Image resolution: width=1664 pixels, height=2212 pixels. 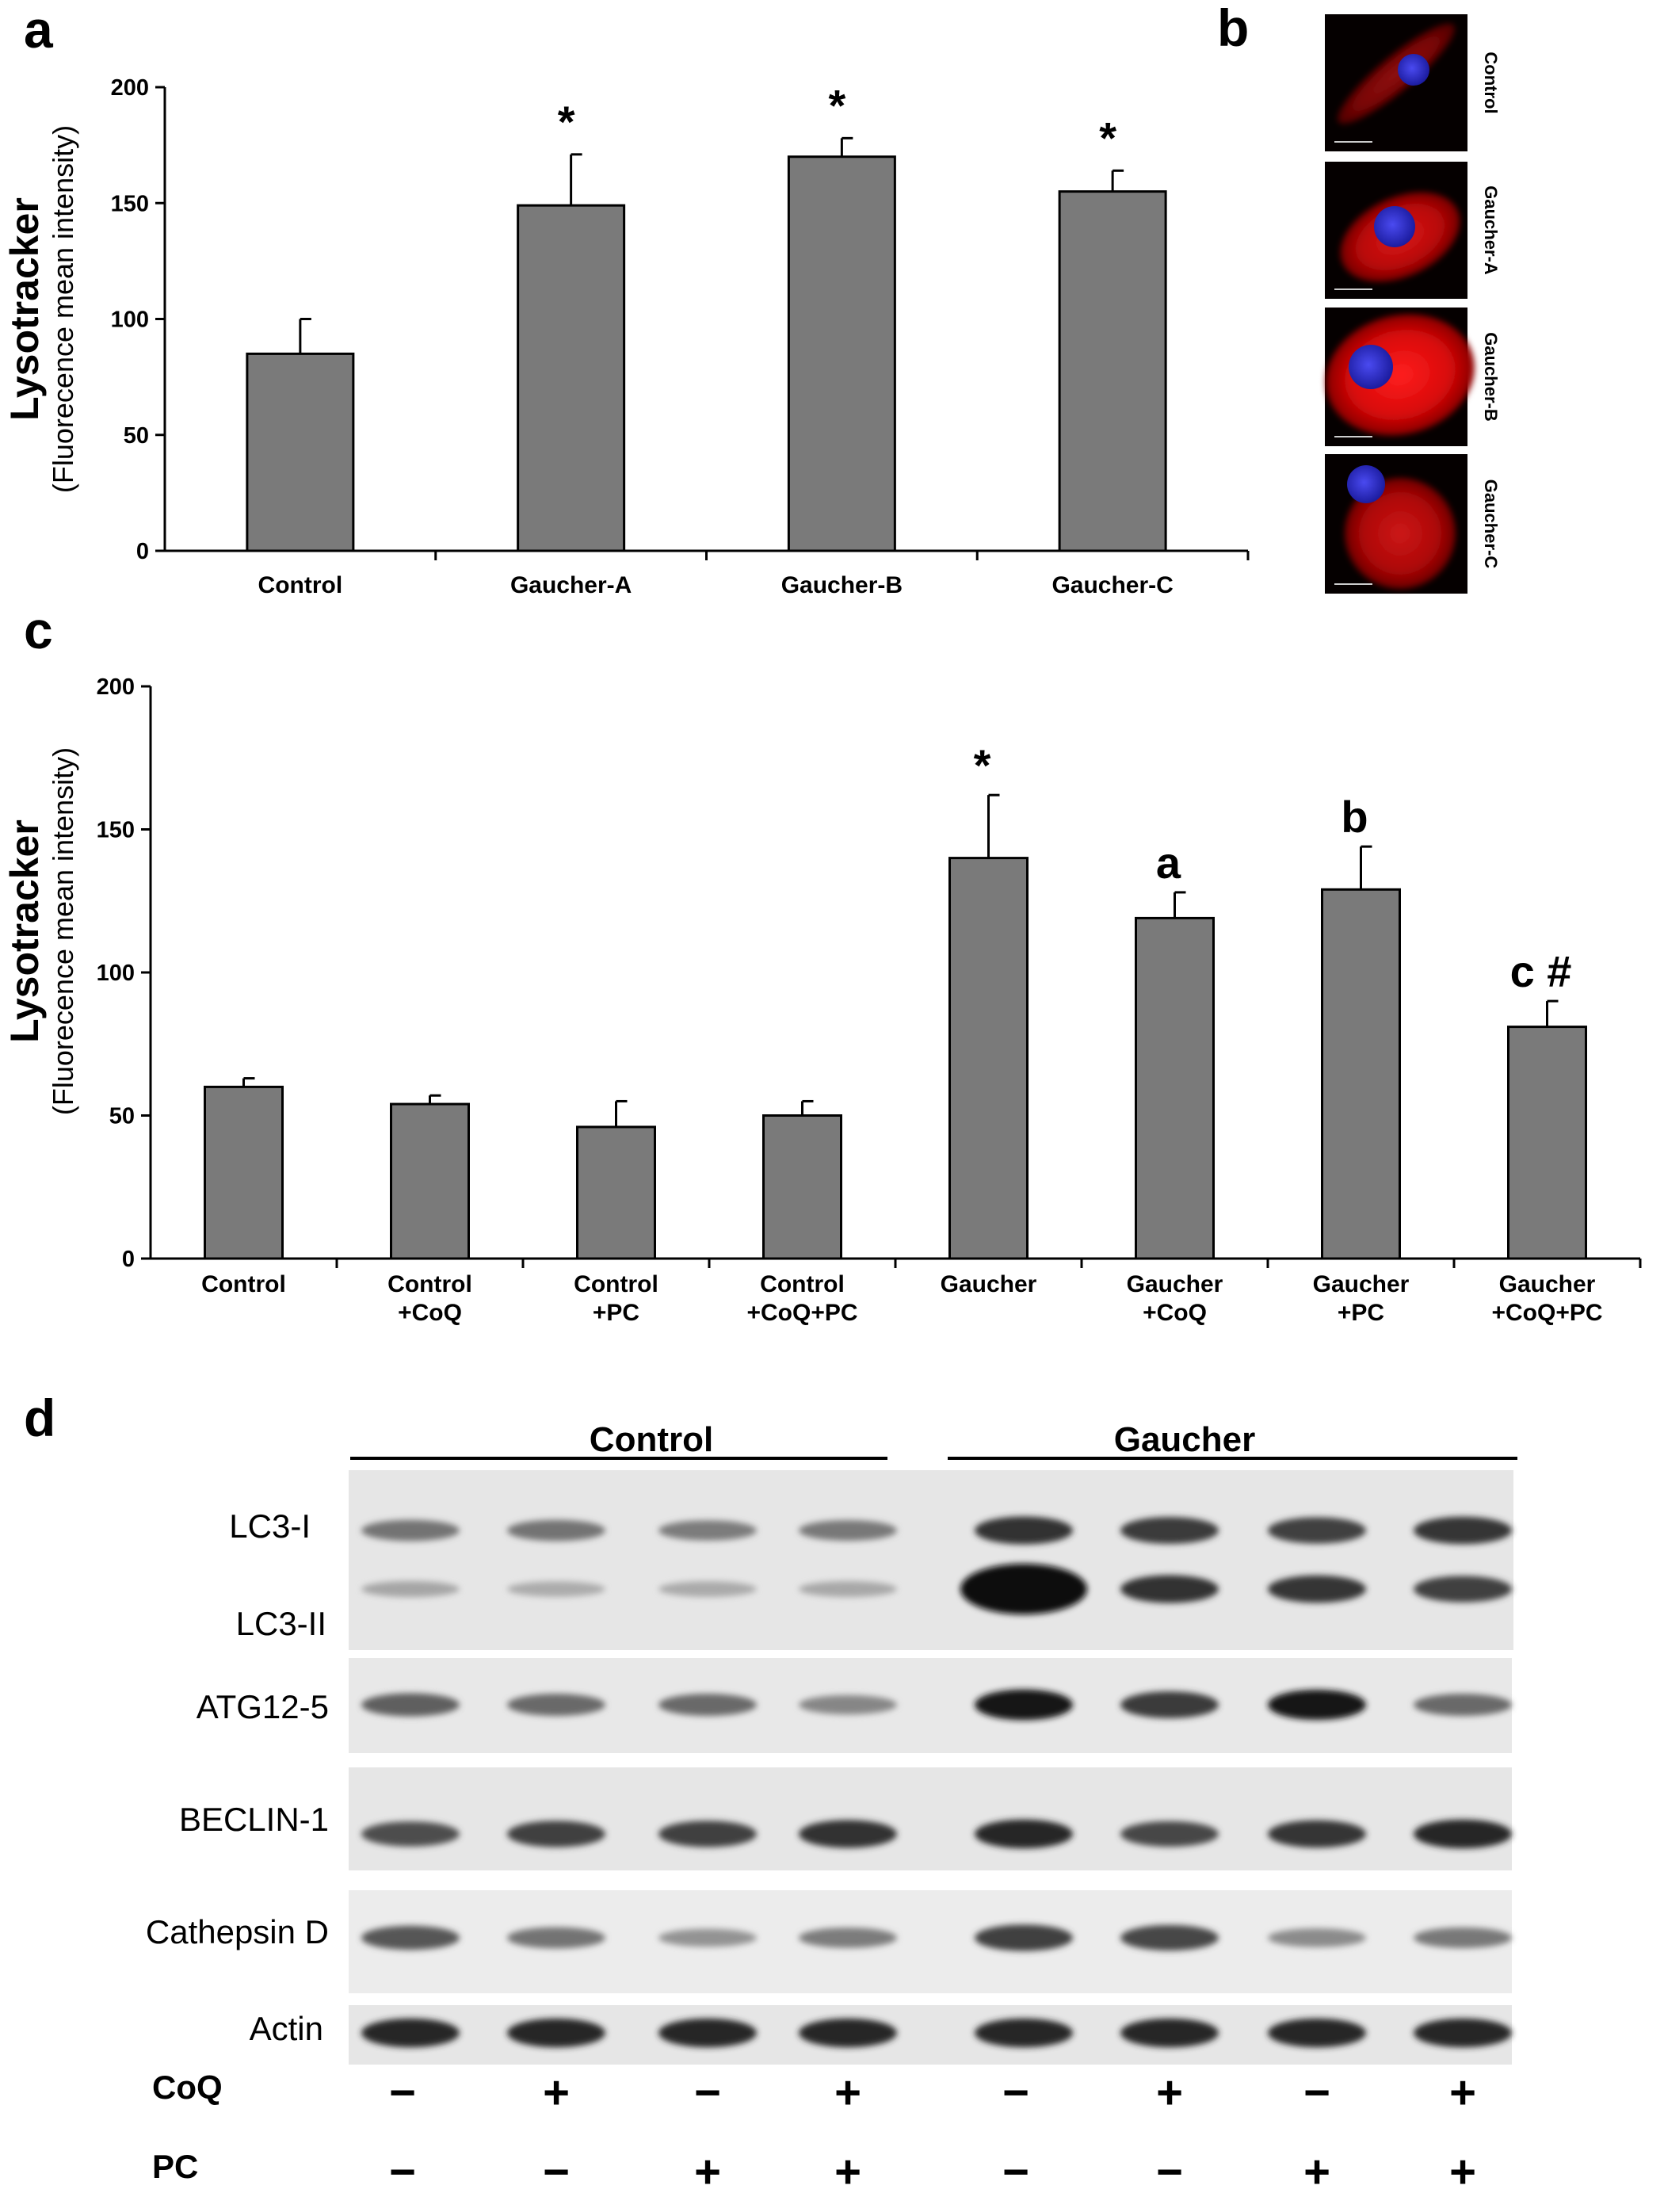 What do you see at coordinates (1354, 817) in the screenshot?
I see `chart-c-significance-mark: b` at bounding box center [1354, 817].